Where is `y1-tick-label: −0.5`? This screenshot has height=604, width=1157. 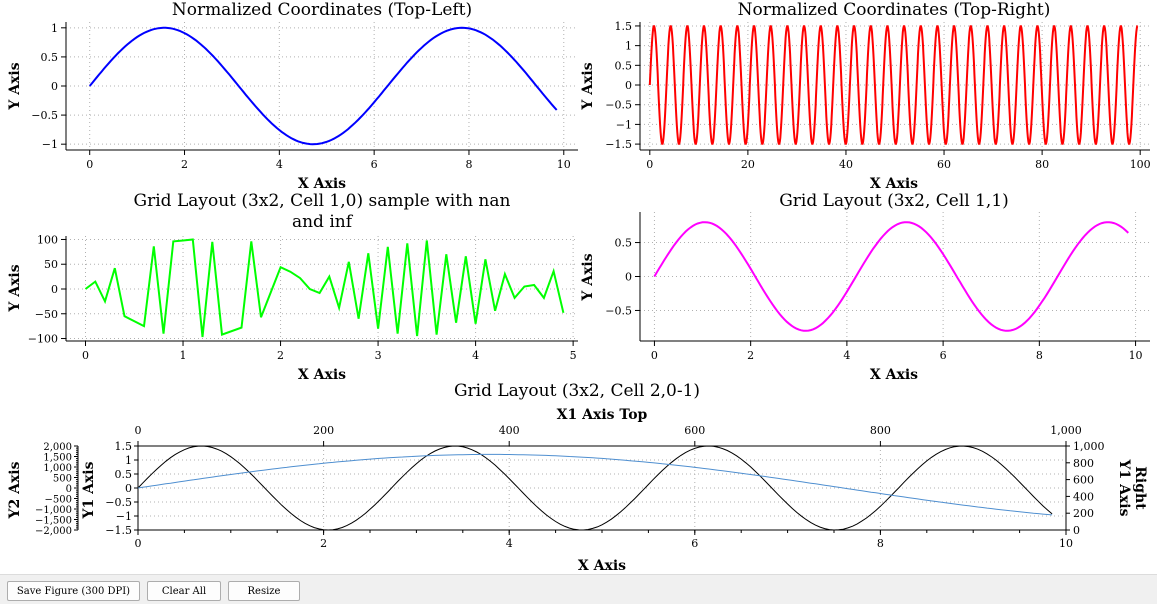
y1-tick-label: −0.5 is located at coordinates (118, 502).